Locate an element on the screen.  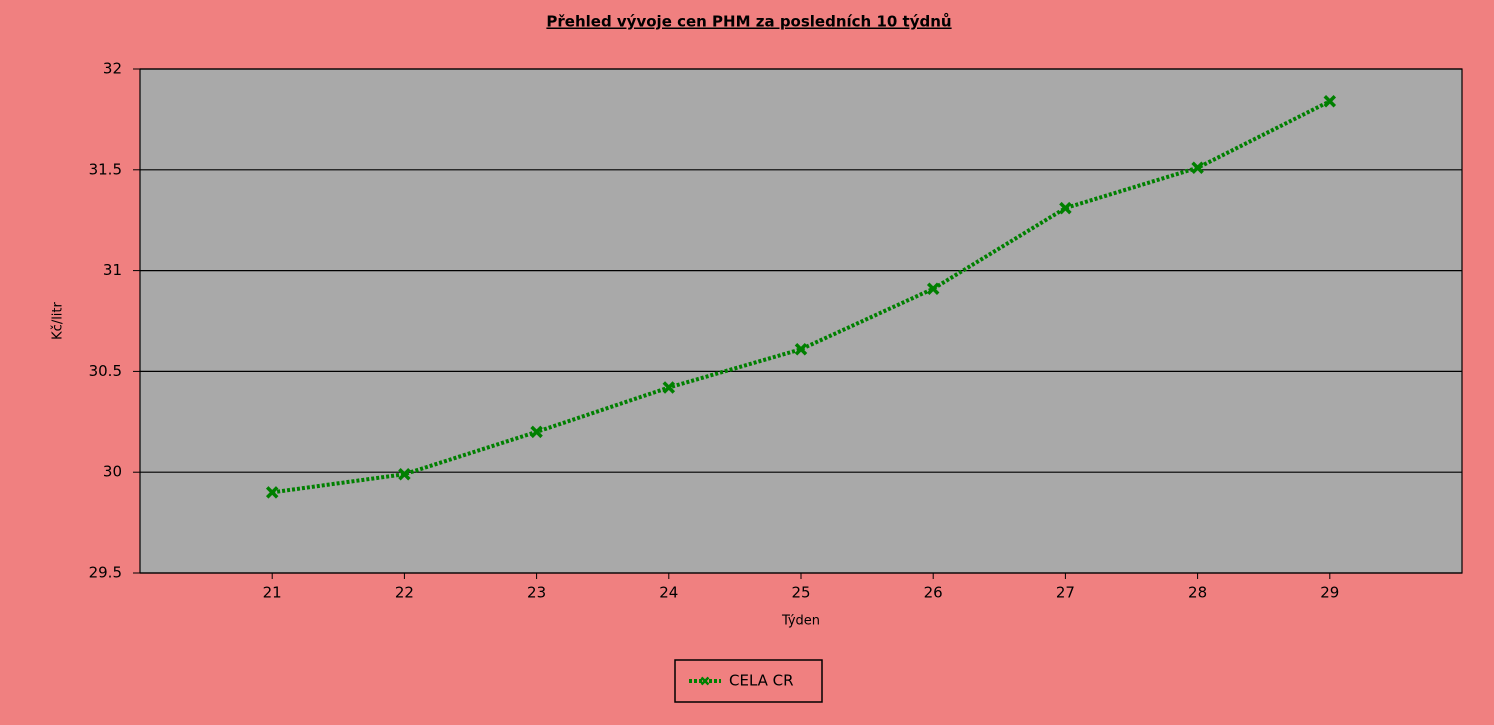
x-tick-label: 26 is located at coordinates (933, 593).